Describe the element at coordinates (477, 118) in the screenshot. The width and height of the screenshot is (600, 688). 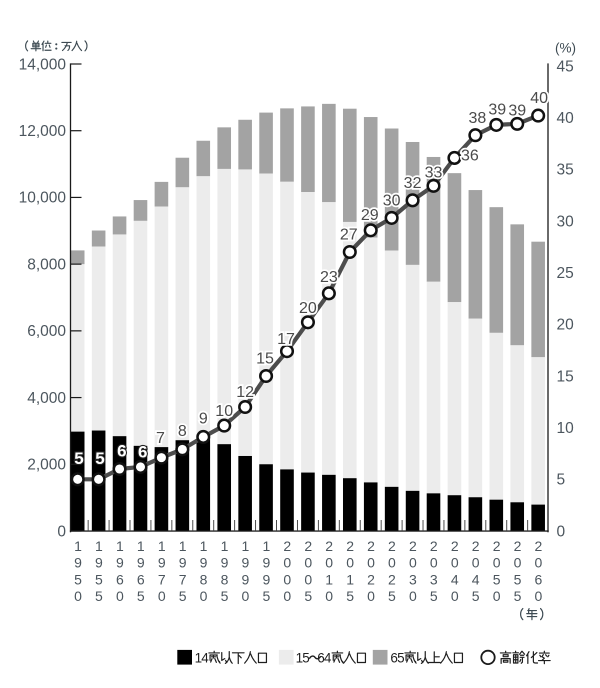
I see `svg-text: 38` at that location.